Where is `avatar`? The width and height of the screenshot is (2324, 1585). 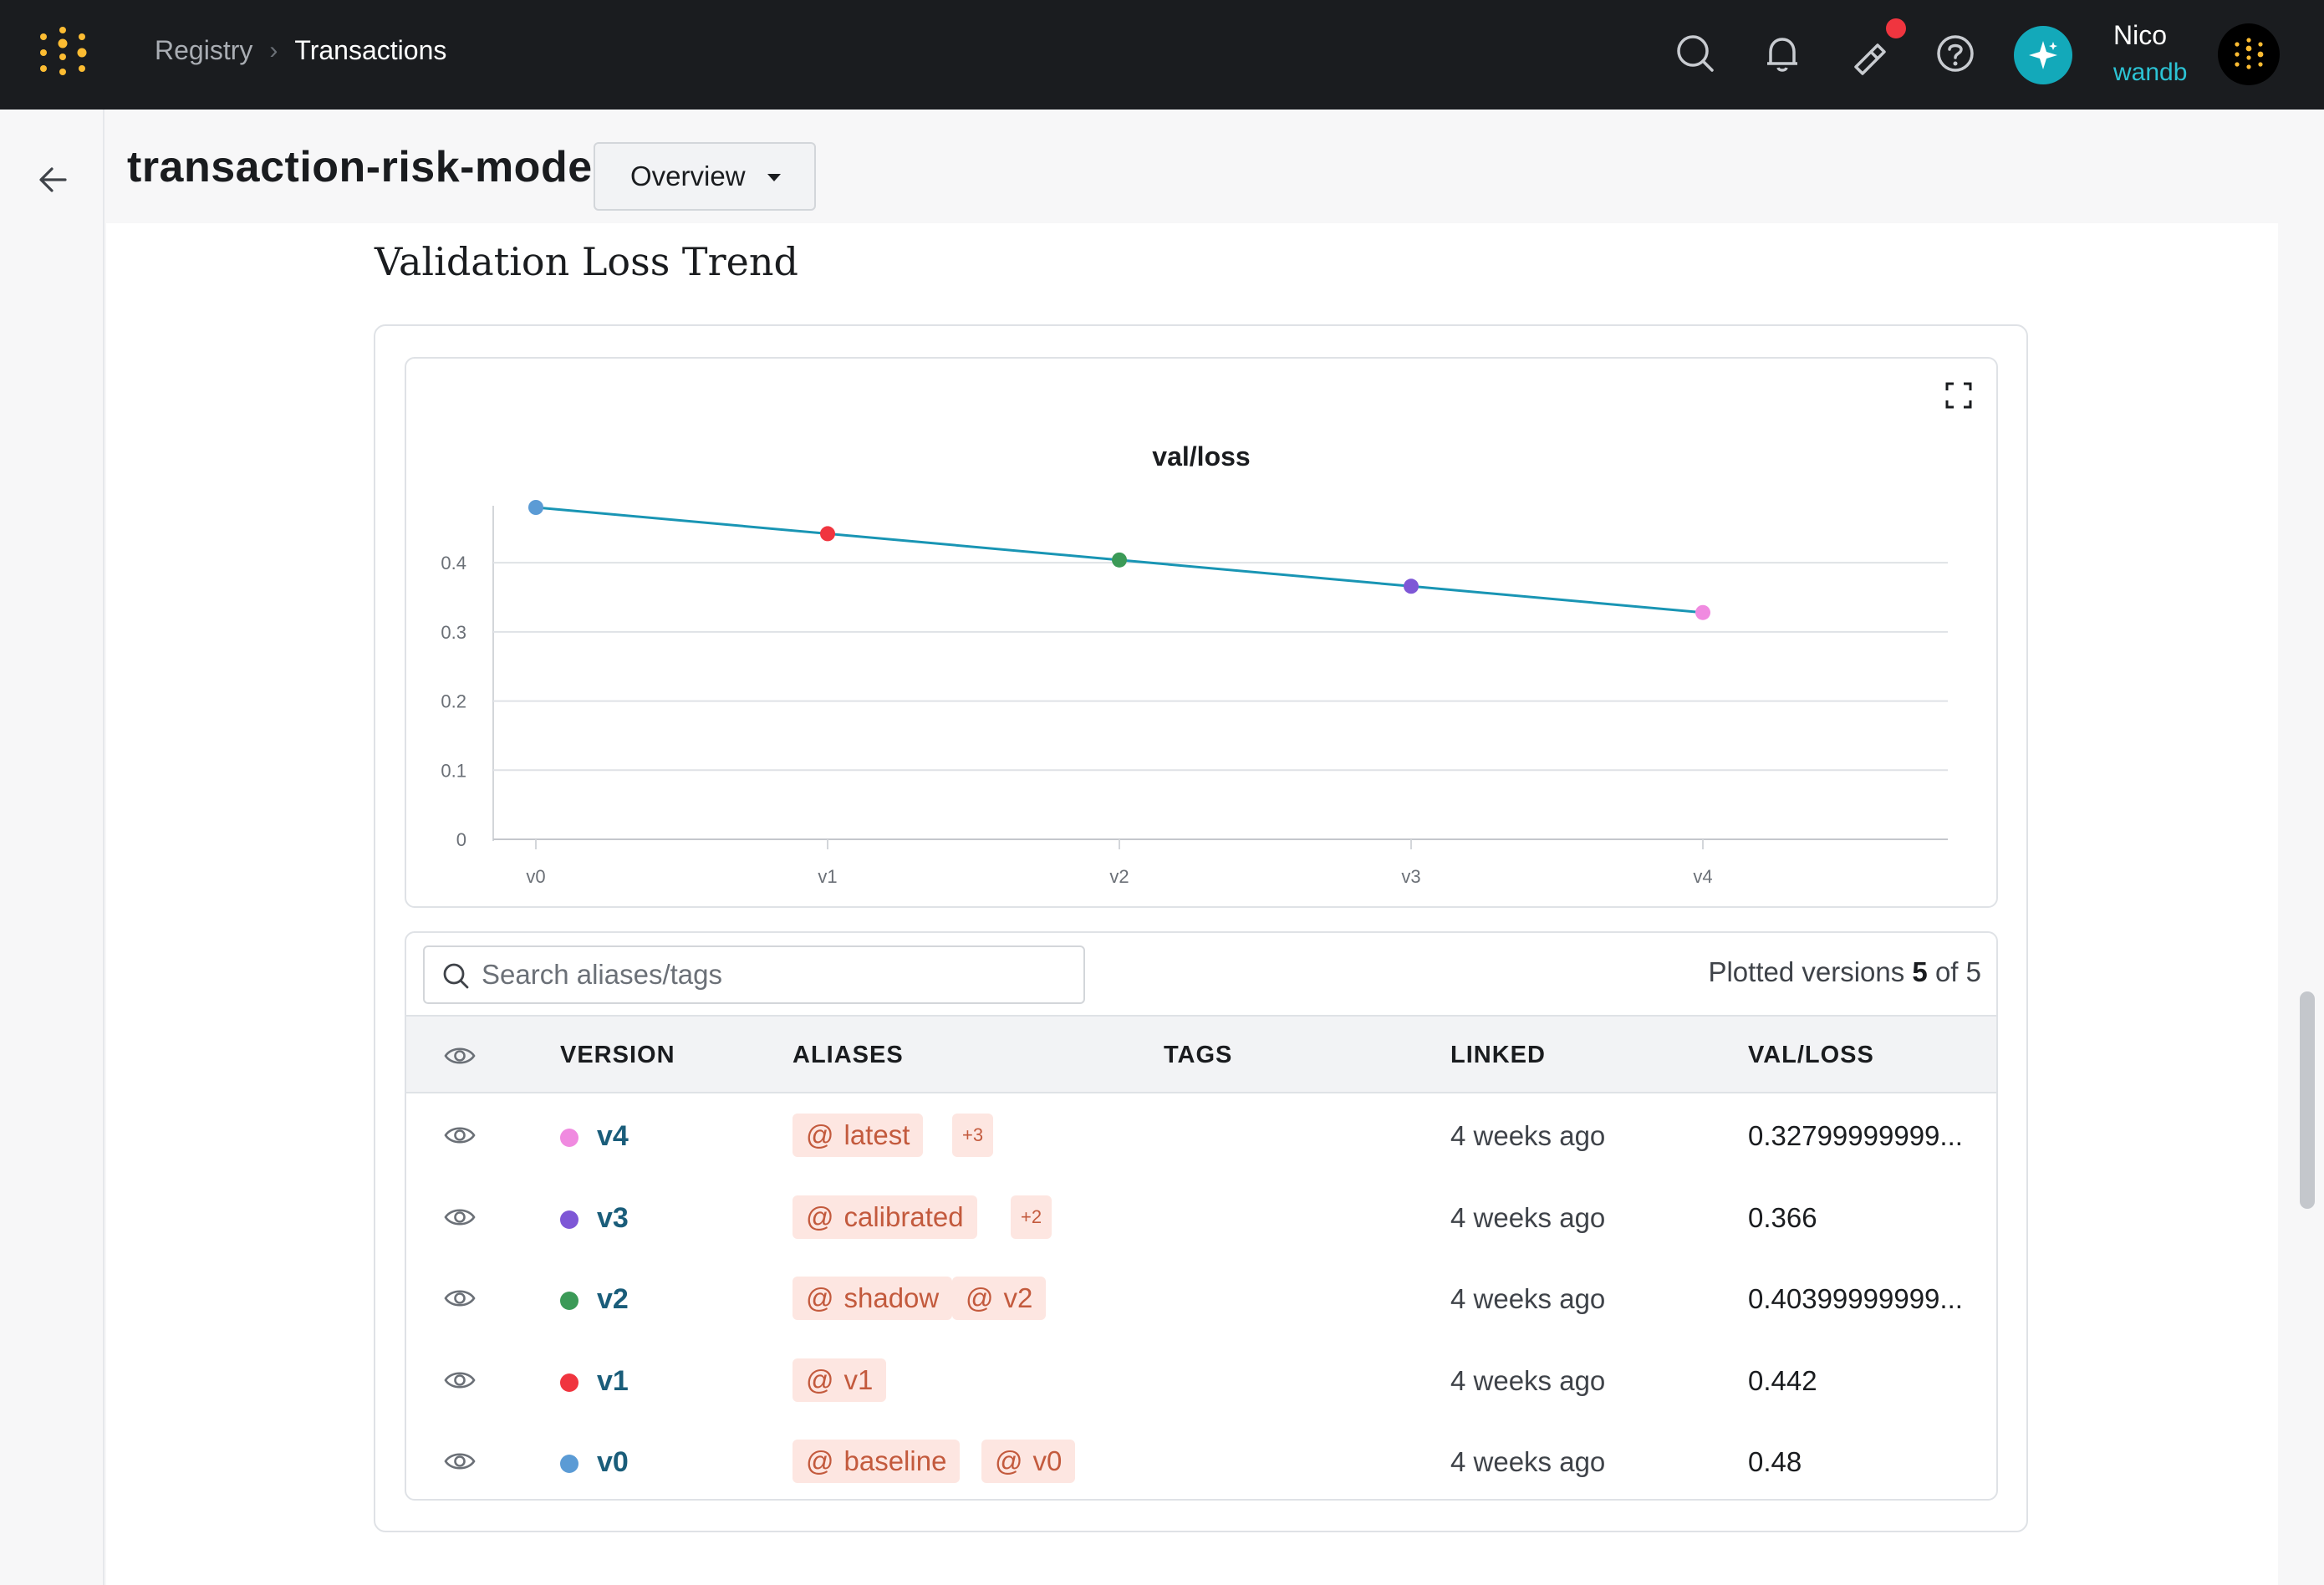 avatar is located at coordinates (2249, 54).